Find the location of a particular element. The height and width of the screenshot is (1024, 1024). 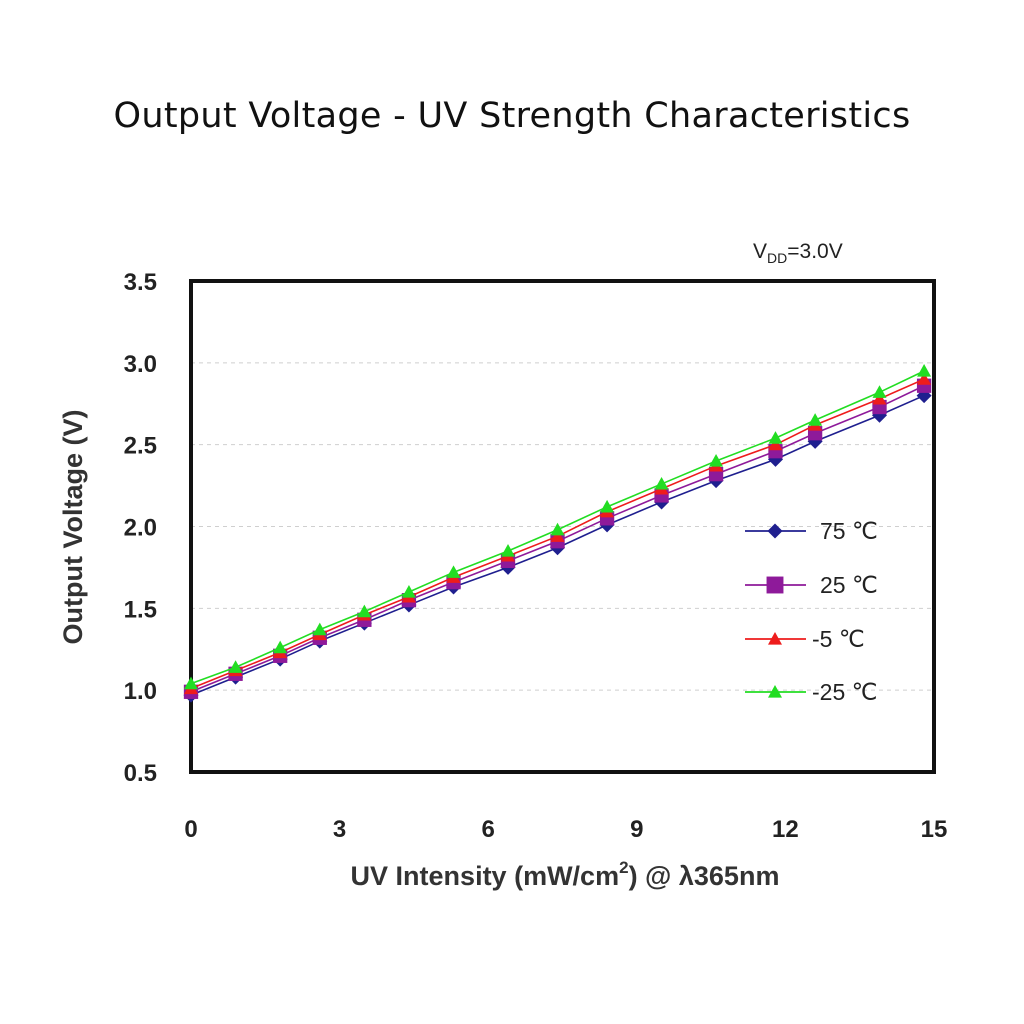

y-tick-label: 1.0 is located at coordinates (140, 691).